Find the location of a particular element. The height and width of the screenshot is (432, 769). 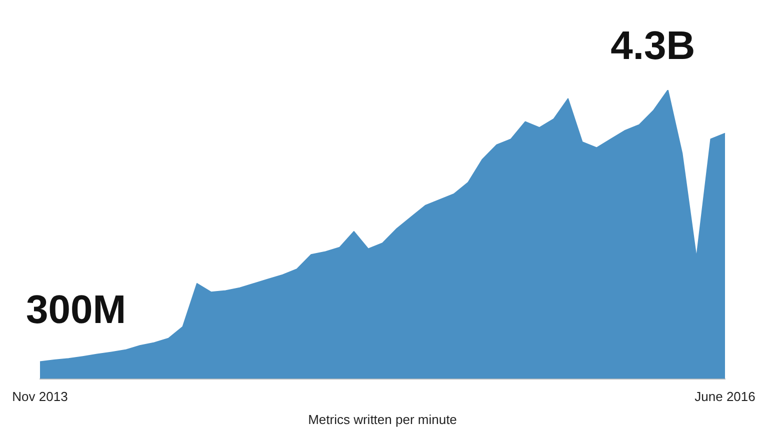

x-tick-label: June 2016 is located at coordinates (725, 396).